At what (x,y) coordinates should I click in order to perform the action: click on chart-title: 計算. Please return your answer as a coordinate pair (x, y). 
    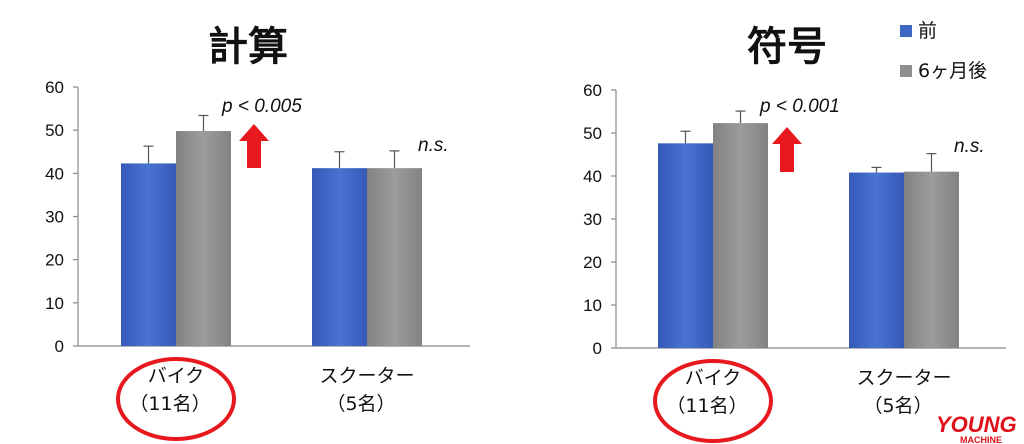
    Looking at the image, I should click on (248, 47).